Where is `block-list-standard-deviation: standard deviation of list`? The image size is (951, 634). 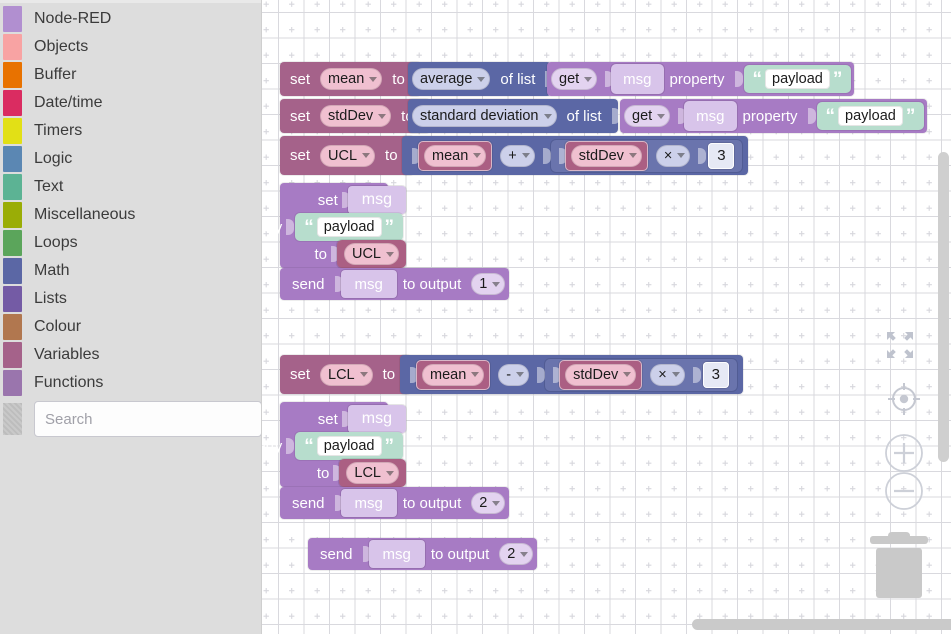
block-list-standard-deviation: standard deviation of list is located at coordinates (514, 116).